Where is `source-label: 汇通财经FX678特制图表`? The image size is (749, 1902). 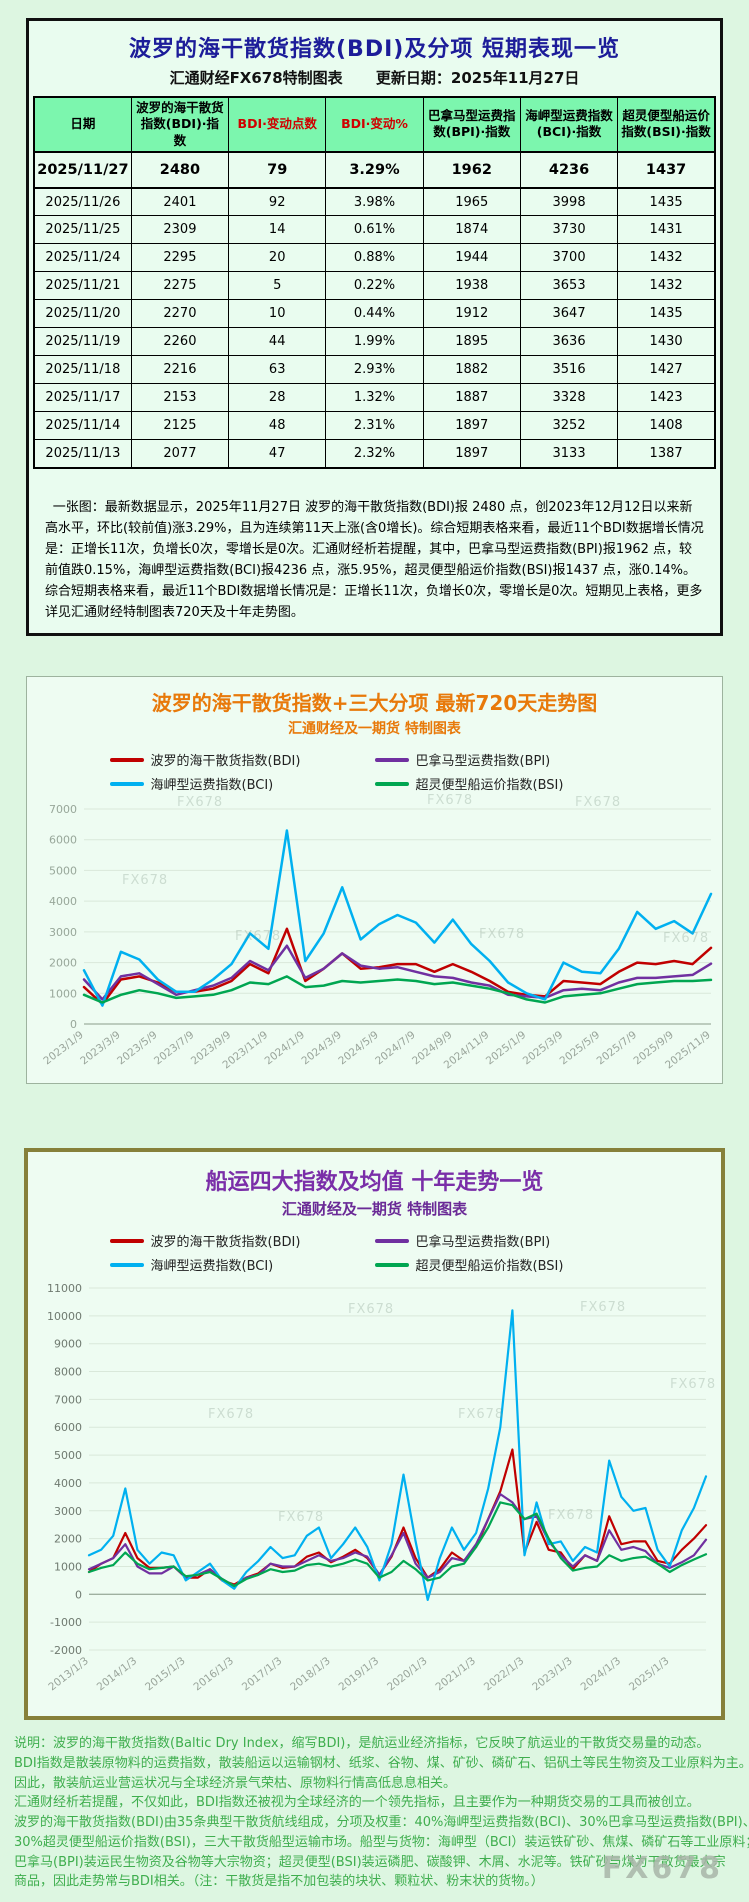 source-label: 汇通财经FX678特制图表 is located at coordinates (256, 78).